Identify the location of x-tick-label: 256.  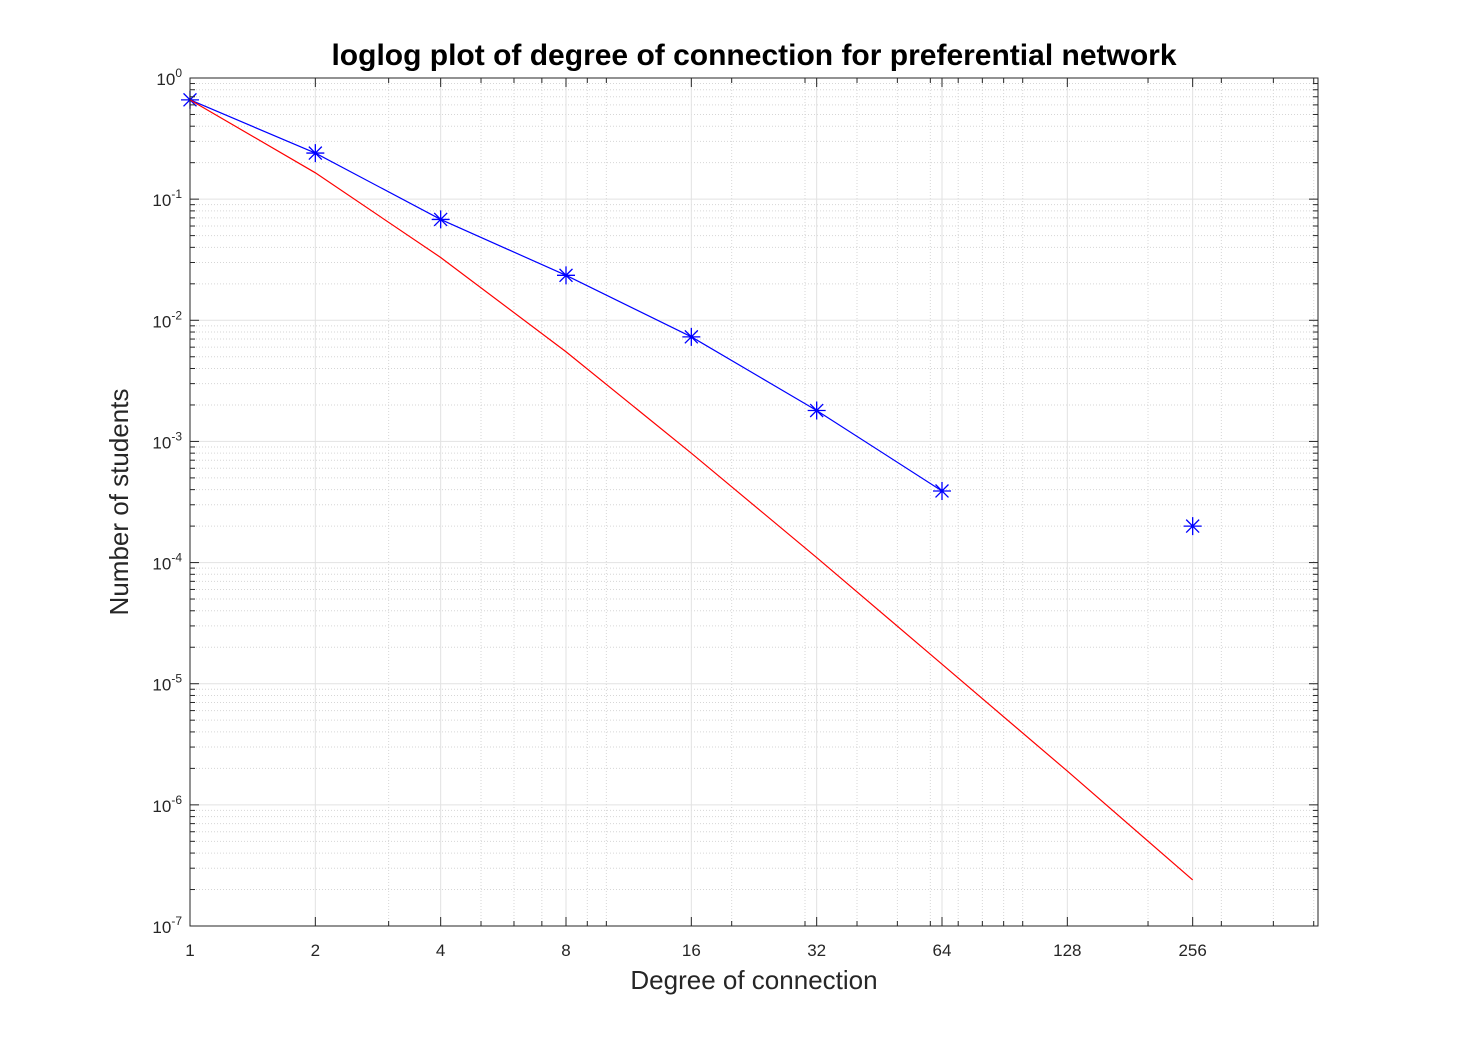
(1192, 950).